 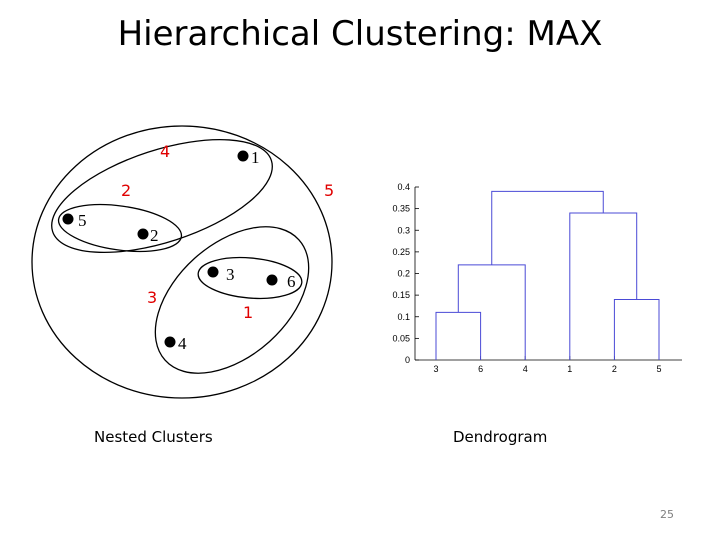 What do you see at coordinates (143, 234) in the screenshot?
I see `point-2-dot` at bounding box center [143, 234].